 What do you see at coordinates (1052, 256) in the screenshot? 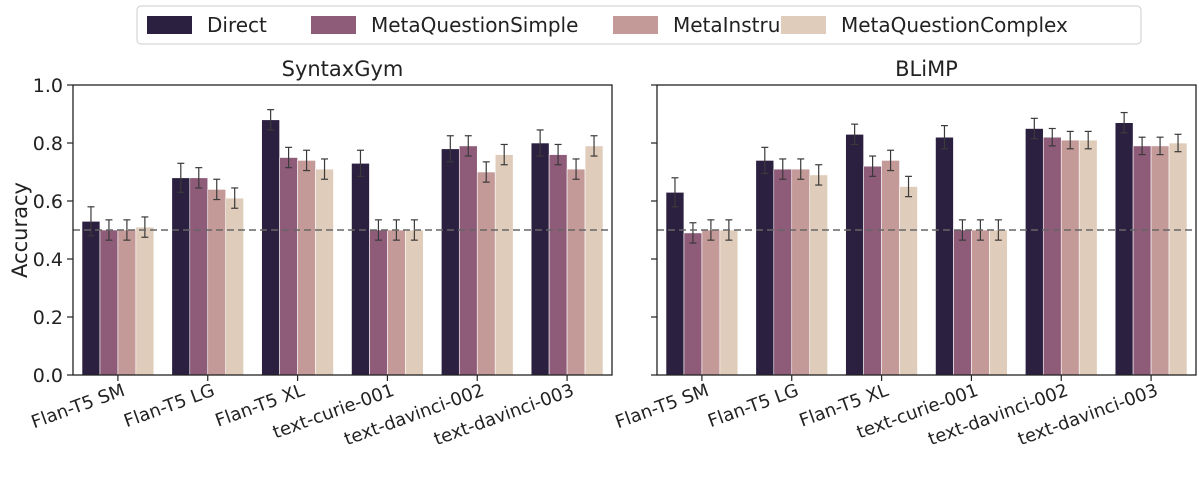
I see `bar-p1-s1-c4` at bounding box center [1052, 256].